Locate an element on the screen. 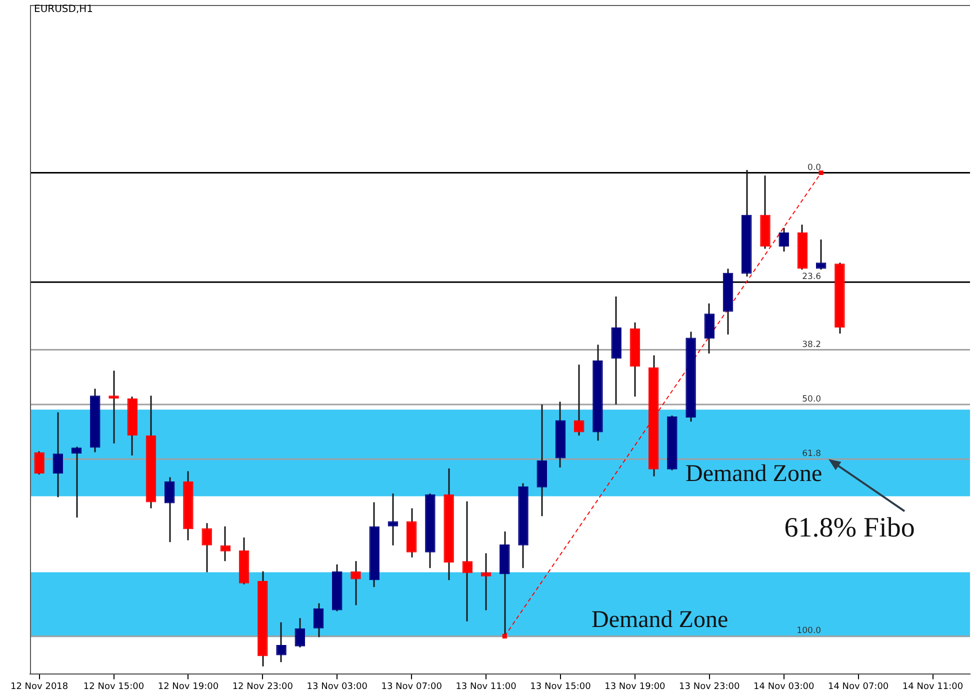  ref-line-label: 23.6 is located at coordinates (812, 277).